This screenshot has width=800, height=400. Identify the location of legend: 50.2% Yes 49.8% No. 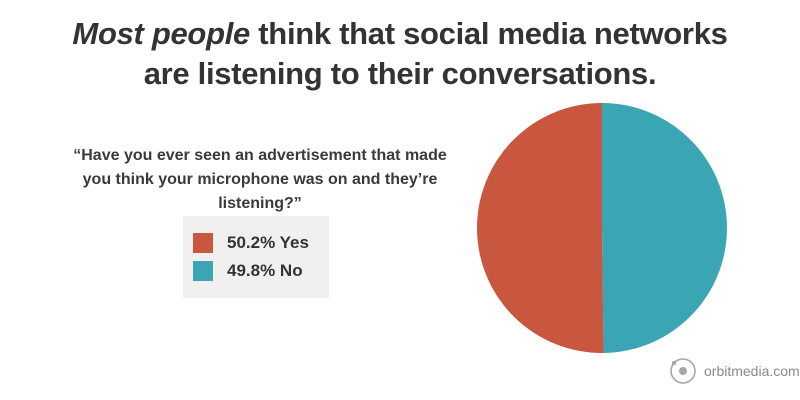
(256, 257).